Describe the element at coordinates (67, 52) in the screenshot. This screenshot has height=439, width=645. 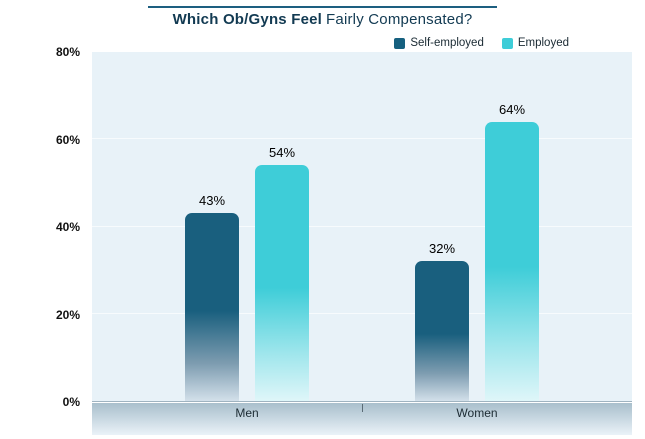
I see `y-tick-label: 80%` at that location.